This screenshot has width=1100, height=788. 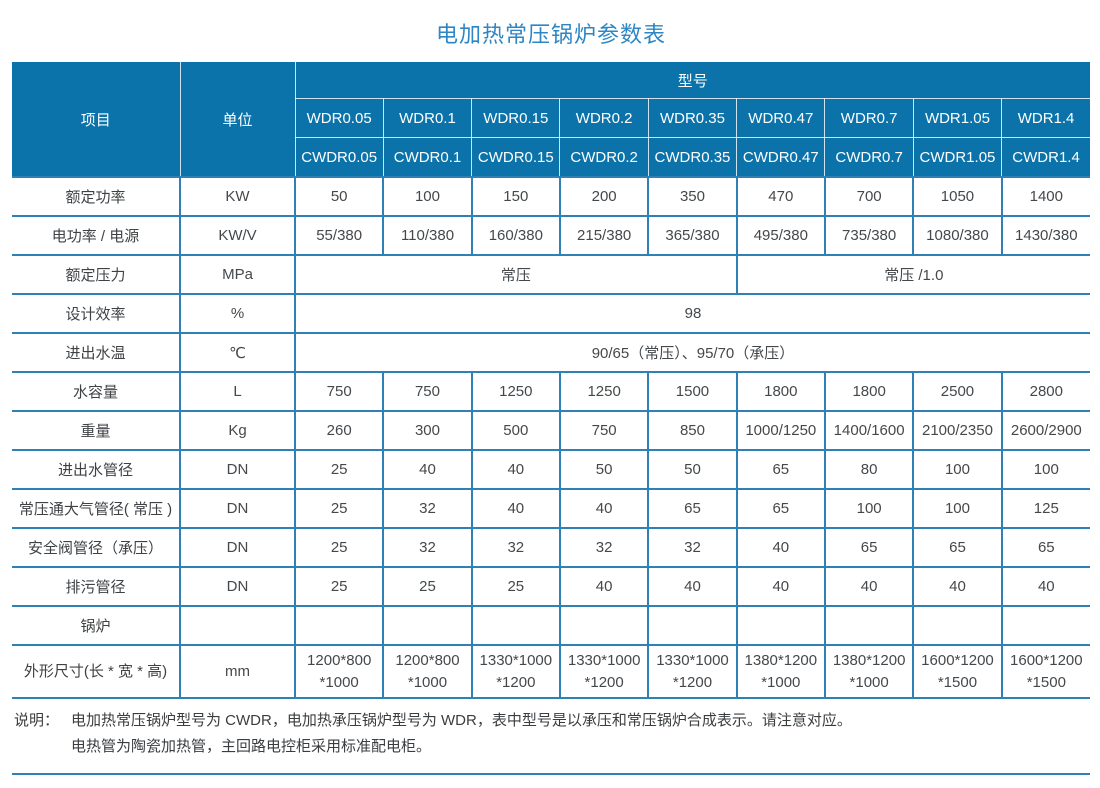 What do you see at coordinates (551, 586) in the screenshot?
I see `table-row: 排污管径 DN 25 25 25 40 40 40 40 40 40` at bounding box center [551, 586].